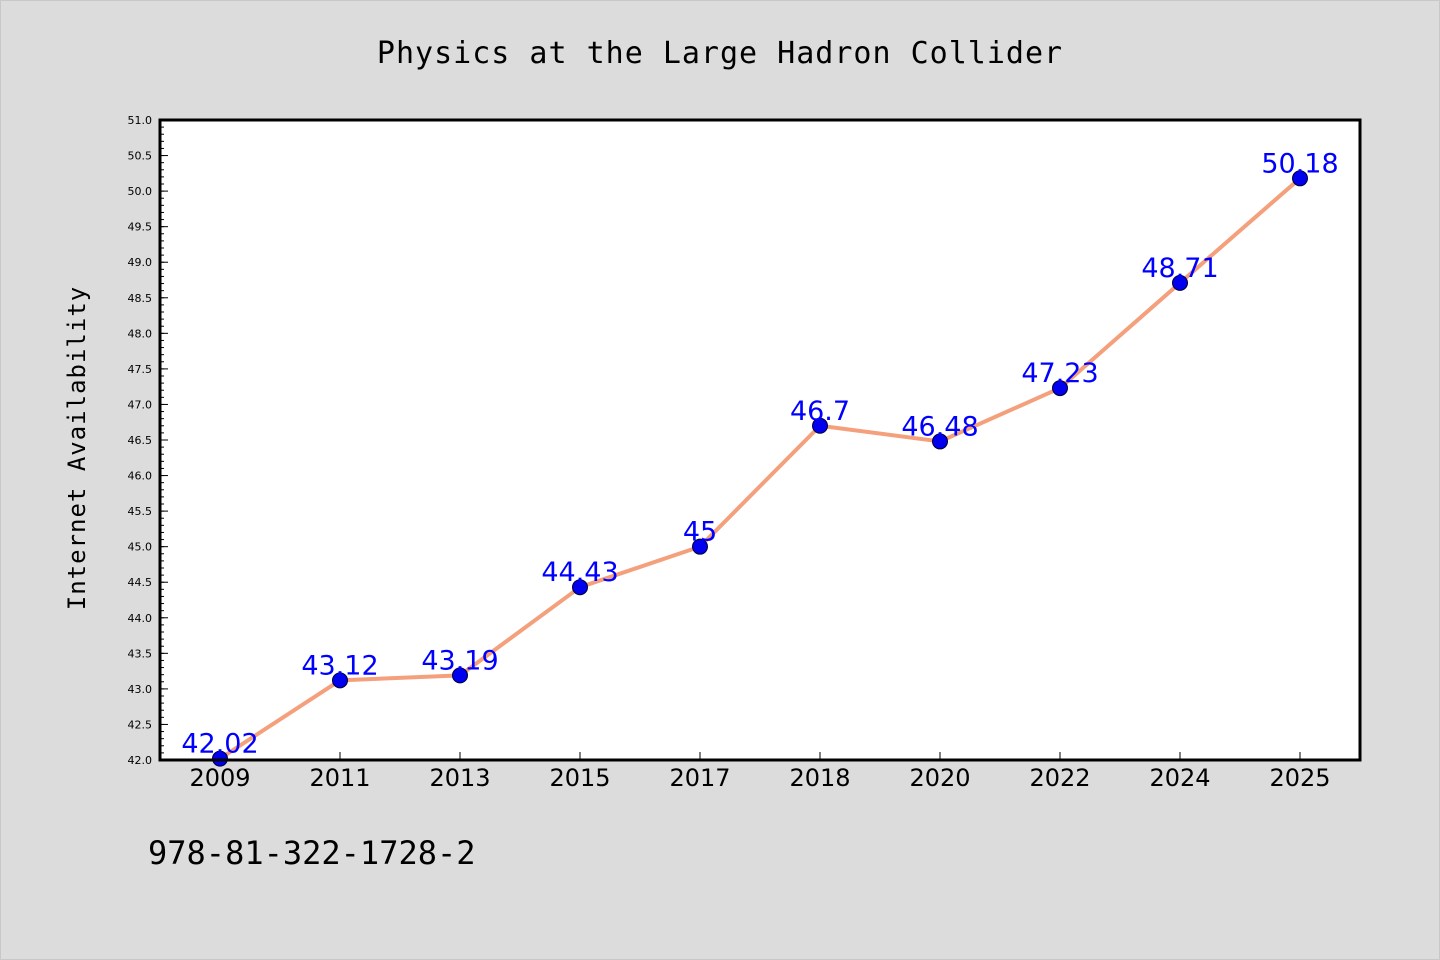 This screenshot has height=960, width=1440. I want to click on y-tick-label: 45.0, so click(140, 547).